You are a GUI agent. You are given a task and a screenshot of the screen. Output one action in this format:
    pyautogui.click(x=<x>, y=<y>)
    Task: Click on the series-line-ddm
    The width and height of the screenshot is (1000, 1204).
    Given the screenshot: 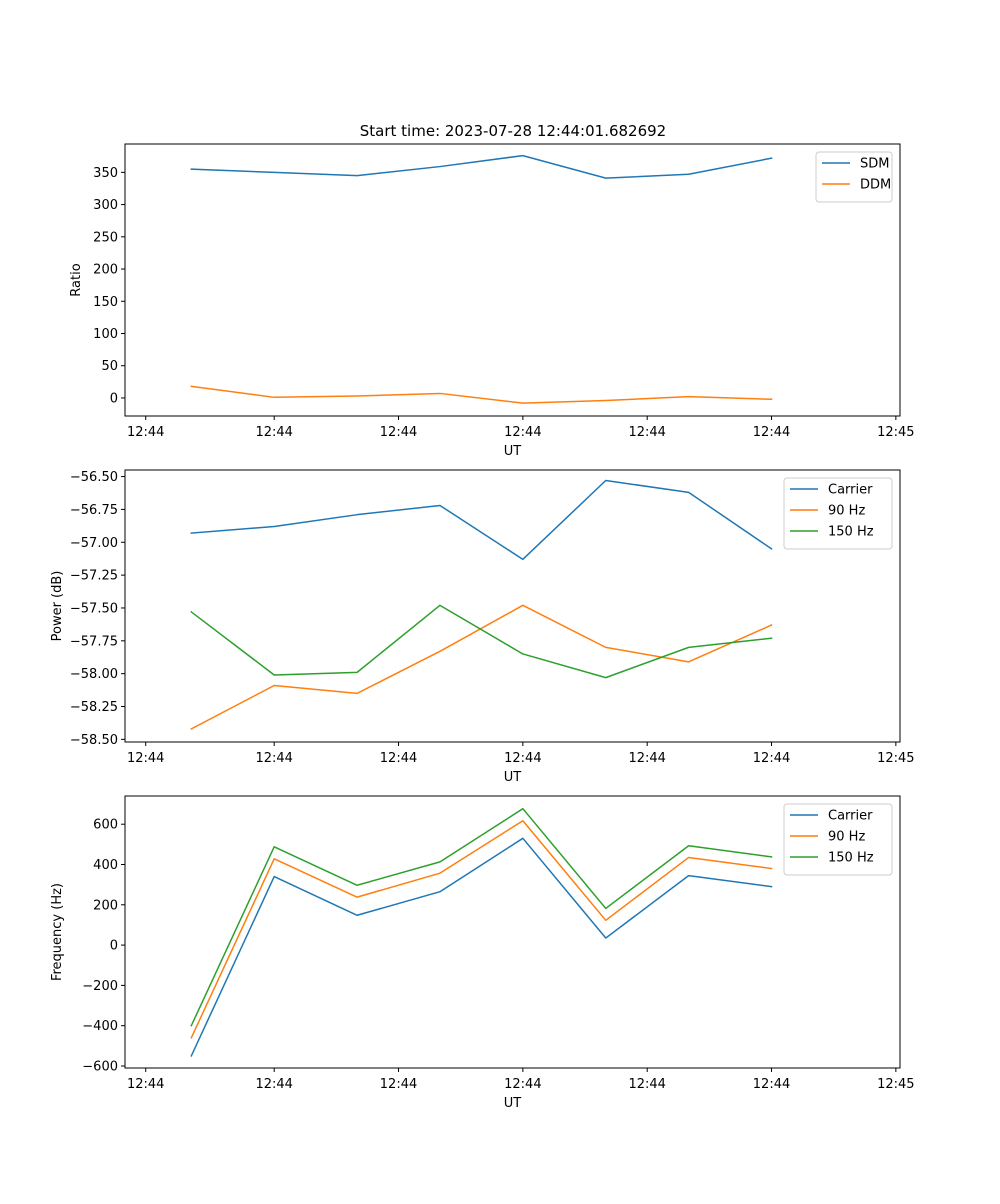 What is the action you would take?
    pyautogui.click(x=481, y=394)
    